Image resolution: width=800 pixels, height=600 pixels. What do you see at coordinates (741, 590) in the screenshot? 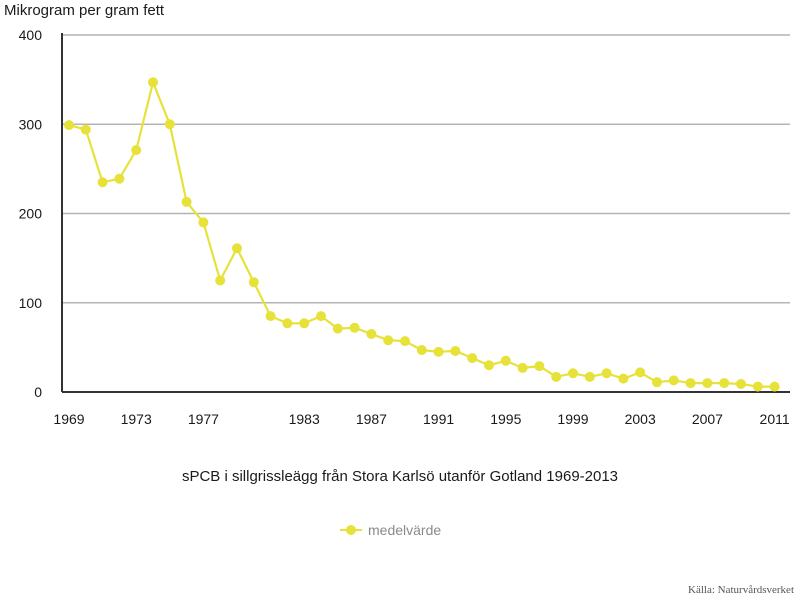
I see `source-note: Källa: Naturvårdsverket` at bounding box center [741, 590].